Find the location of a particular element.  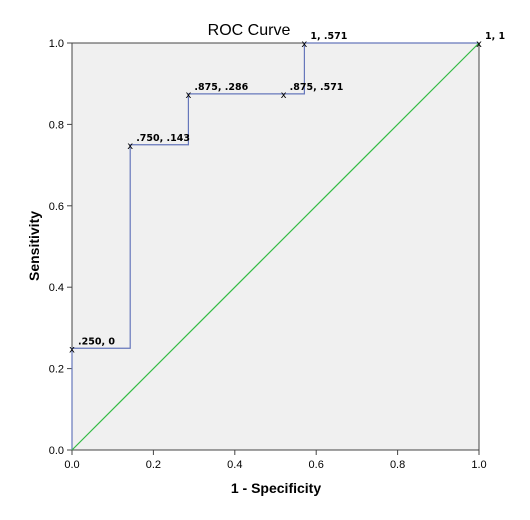

x-tick-label: 0.0 is located at coordinates (71, 465).